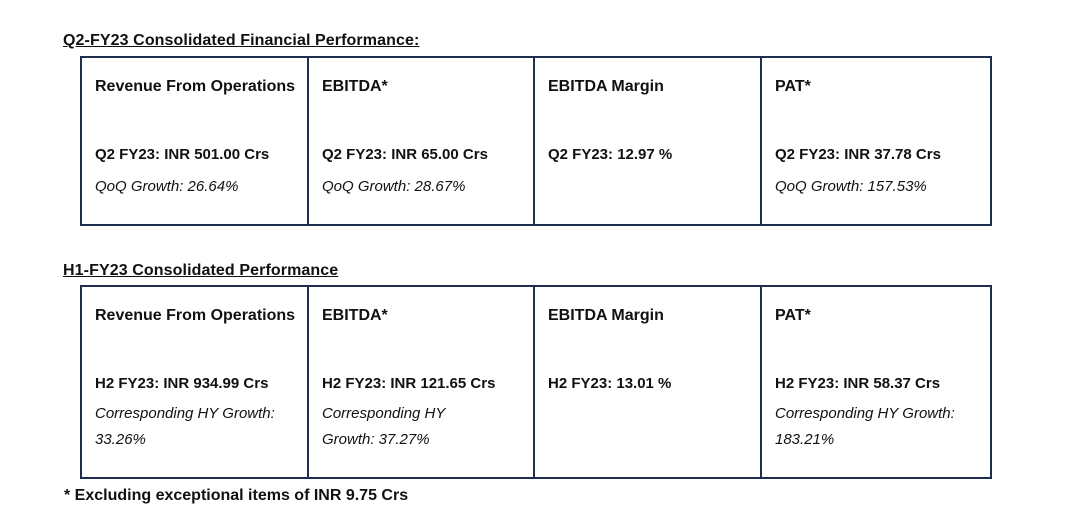 Image resolution: width=1080 pixels, height=525 pixels. Describe the element at coordinates (167, 186) in the screenshot. I see `growth-value: QoQ Growth: 26.64%` at that location.